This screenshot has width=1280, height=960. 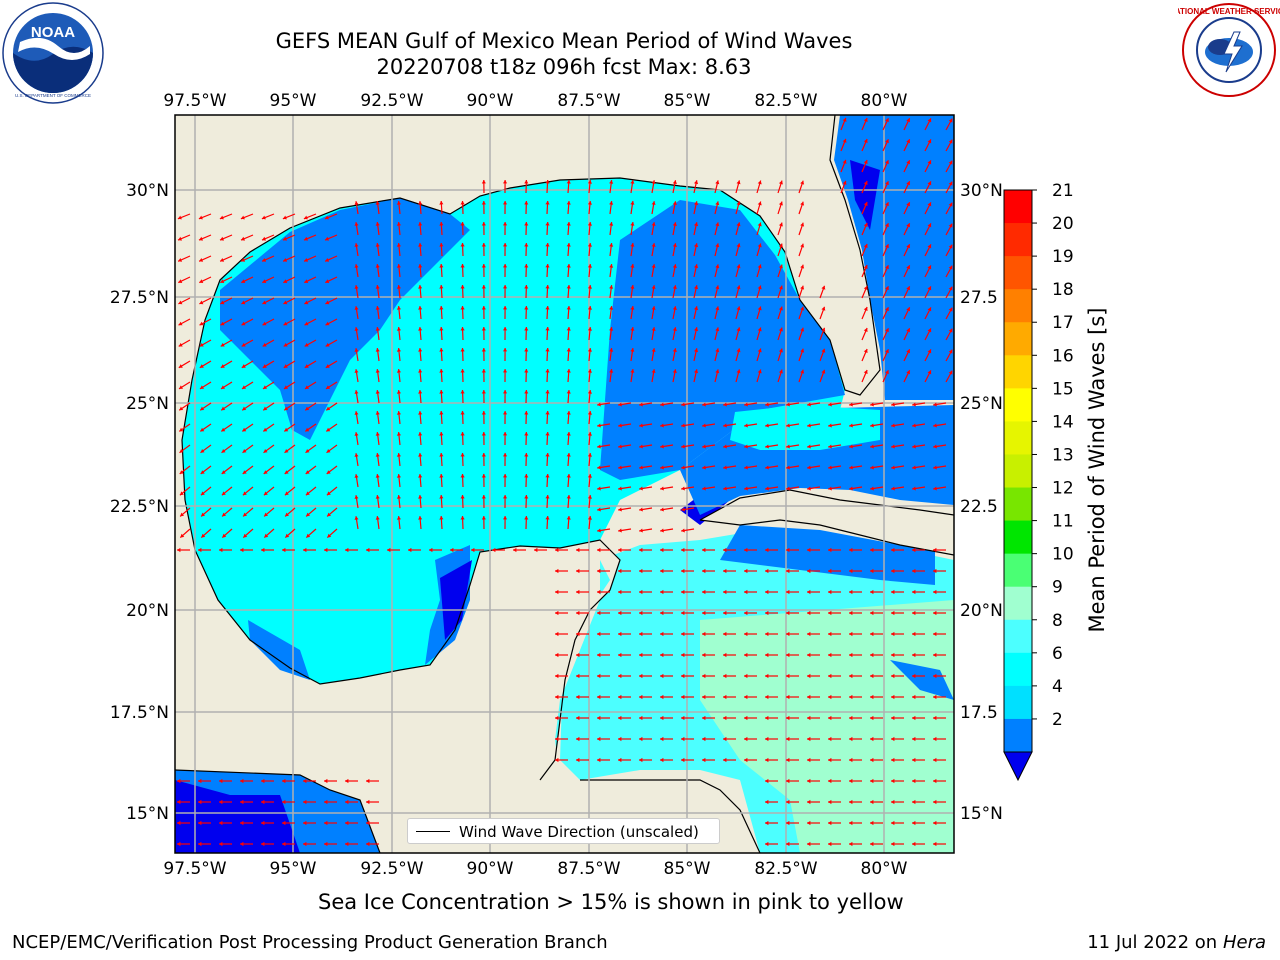 What do you see at coordinates (785, 869) in the screenshot?
I see `lon-tick: 82.5°W` at bounding box center [785, 869].